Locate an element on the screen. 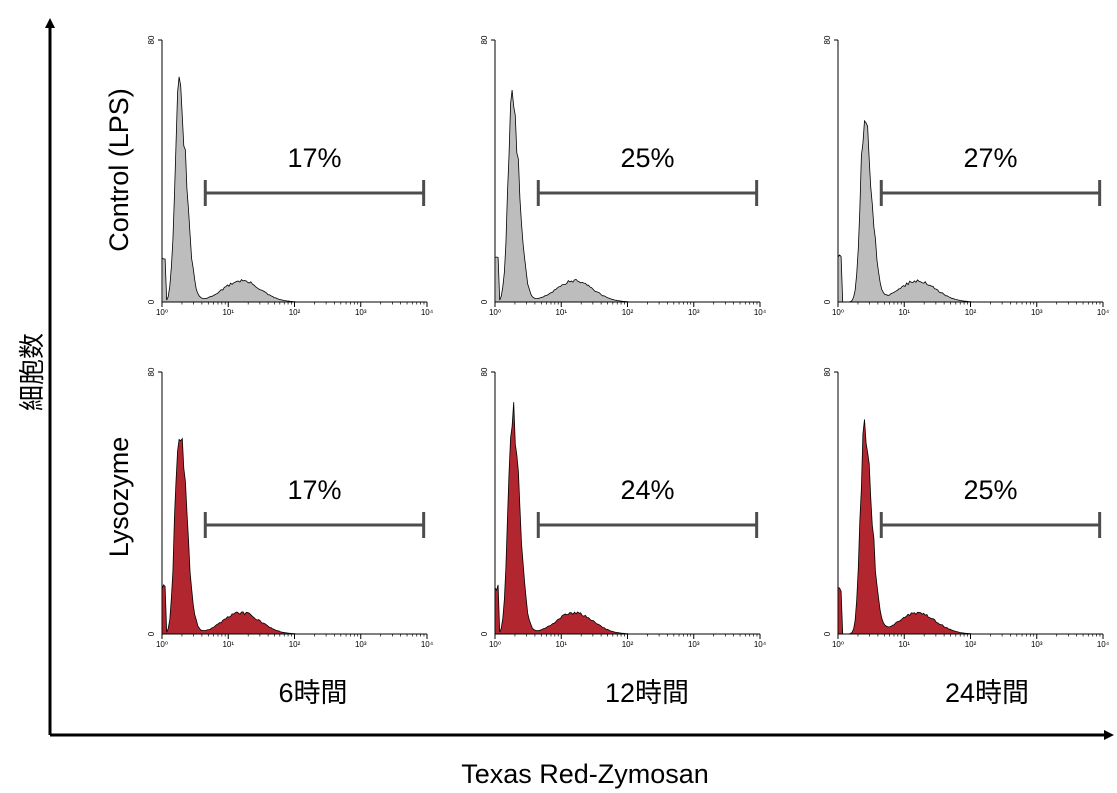 The height and width of the screenshot is (793, 1117). column-label-12h: 12時間 is located at coordinates (647, 693).